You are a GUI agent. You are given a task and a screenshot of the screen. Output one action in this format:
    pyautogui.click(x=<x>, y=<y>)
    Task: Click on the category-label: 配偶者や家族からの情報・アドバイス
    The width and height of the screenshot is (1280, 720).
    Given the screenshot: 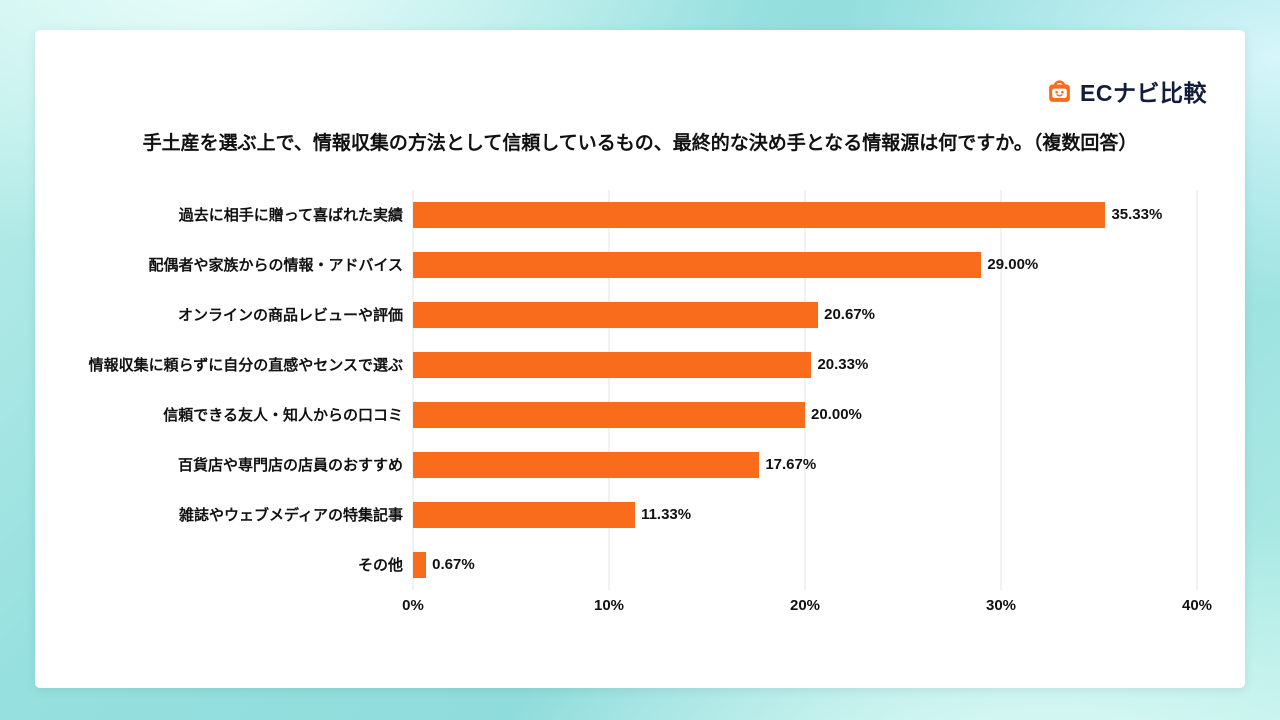 What is the action you would take?
    pyautogui.click(x=275, y=266)
    